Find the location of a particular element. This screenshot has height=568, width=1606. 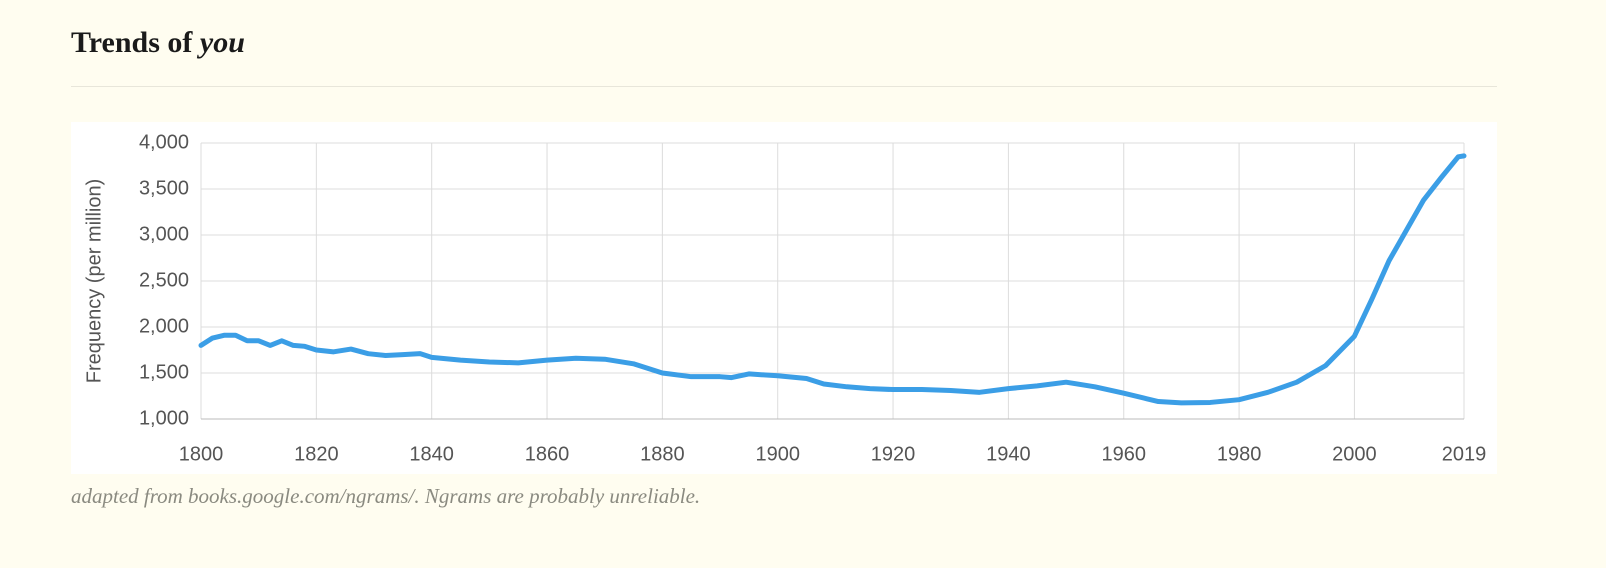

x-tick-label: 1980 is located at coordinates (1239, 454).